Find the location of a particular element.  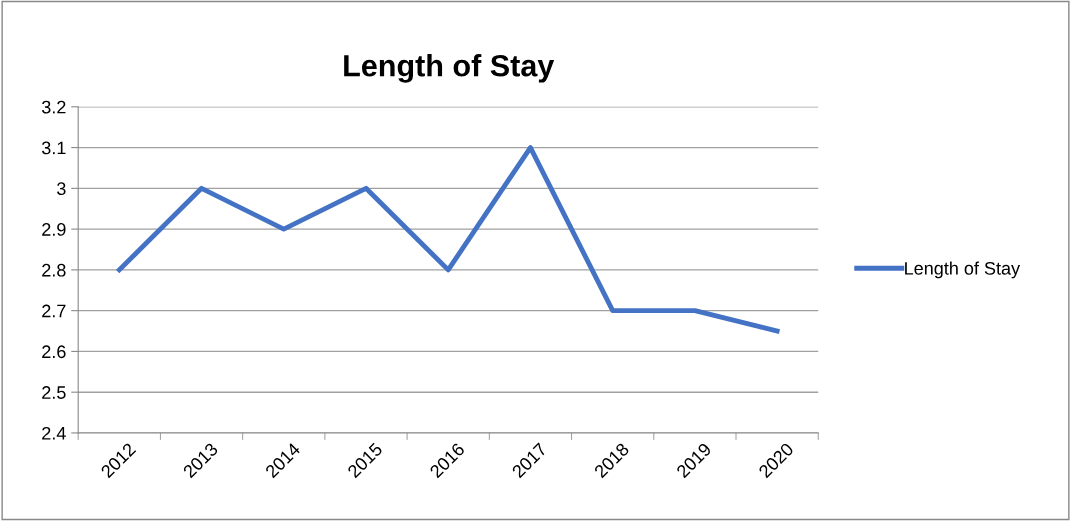

y-tick-label: 2.8 is located at coordinates (54, 270).